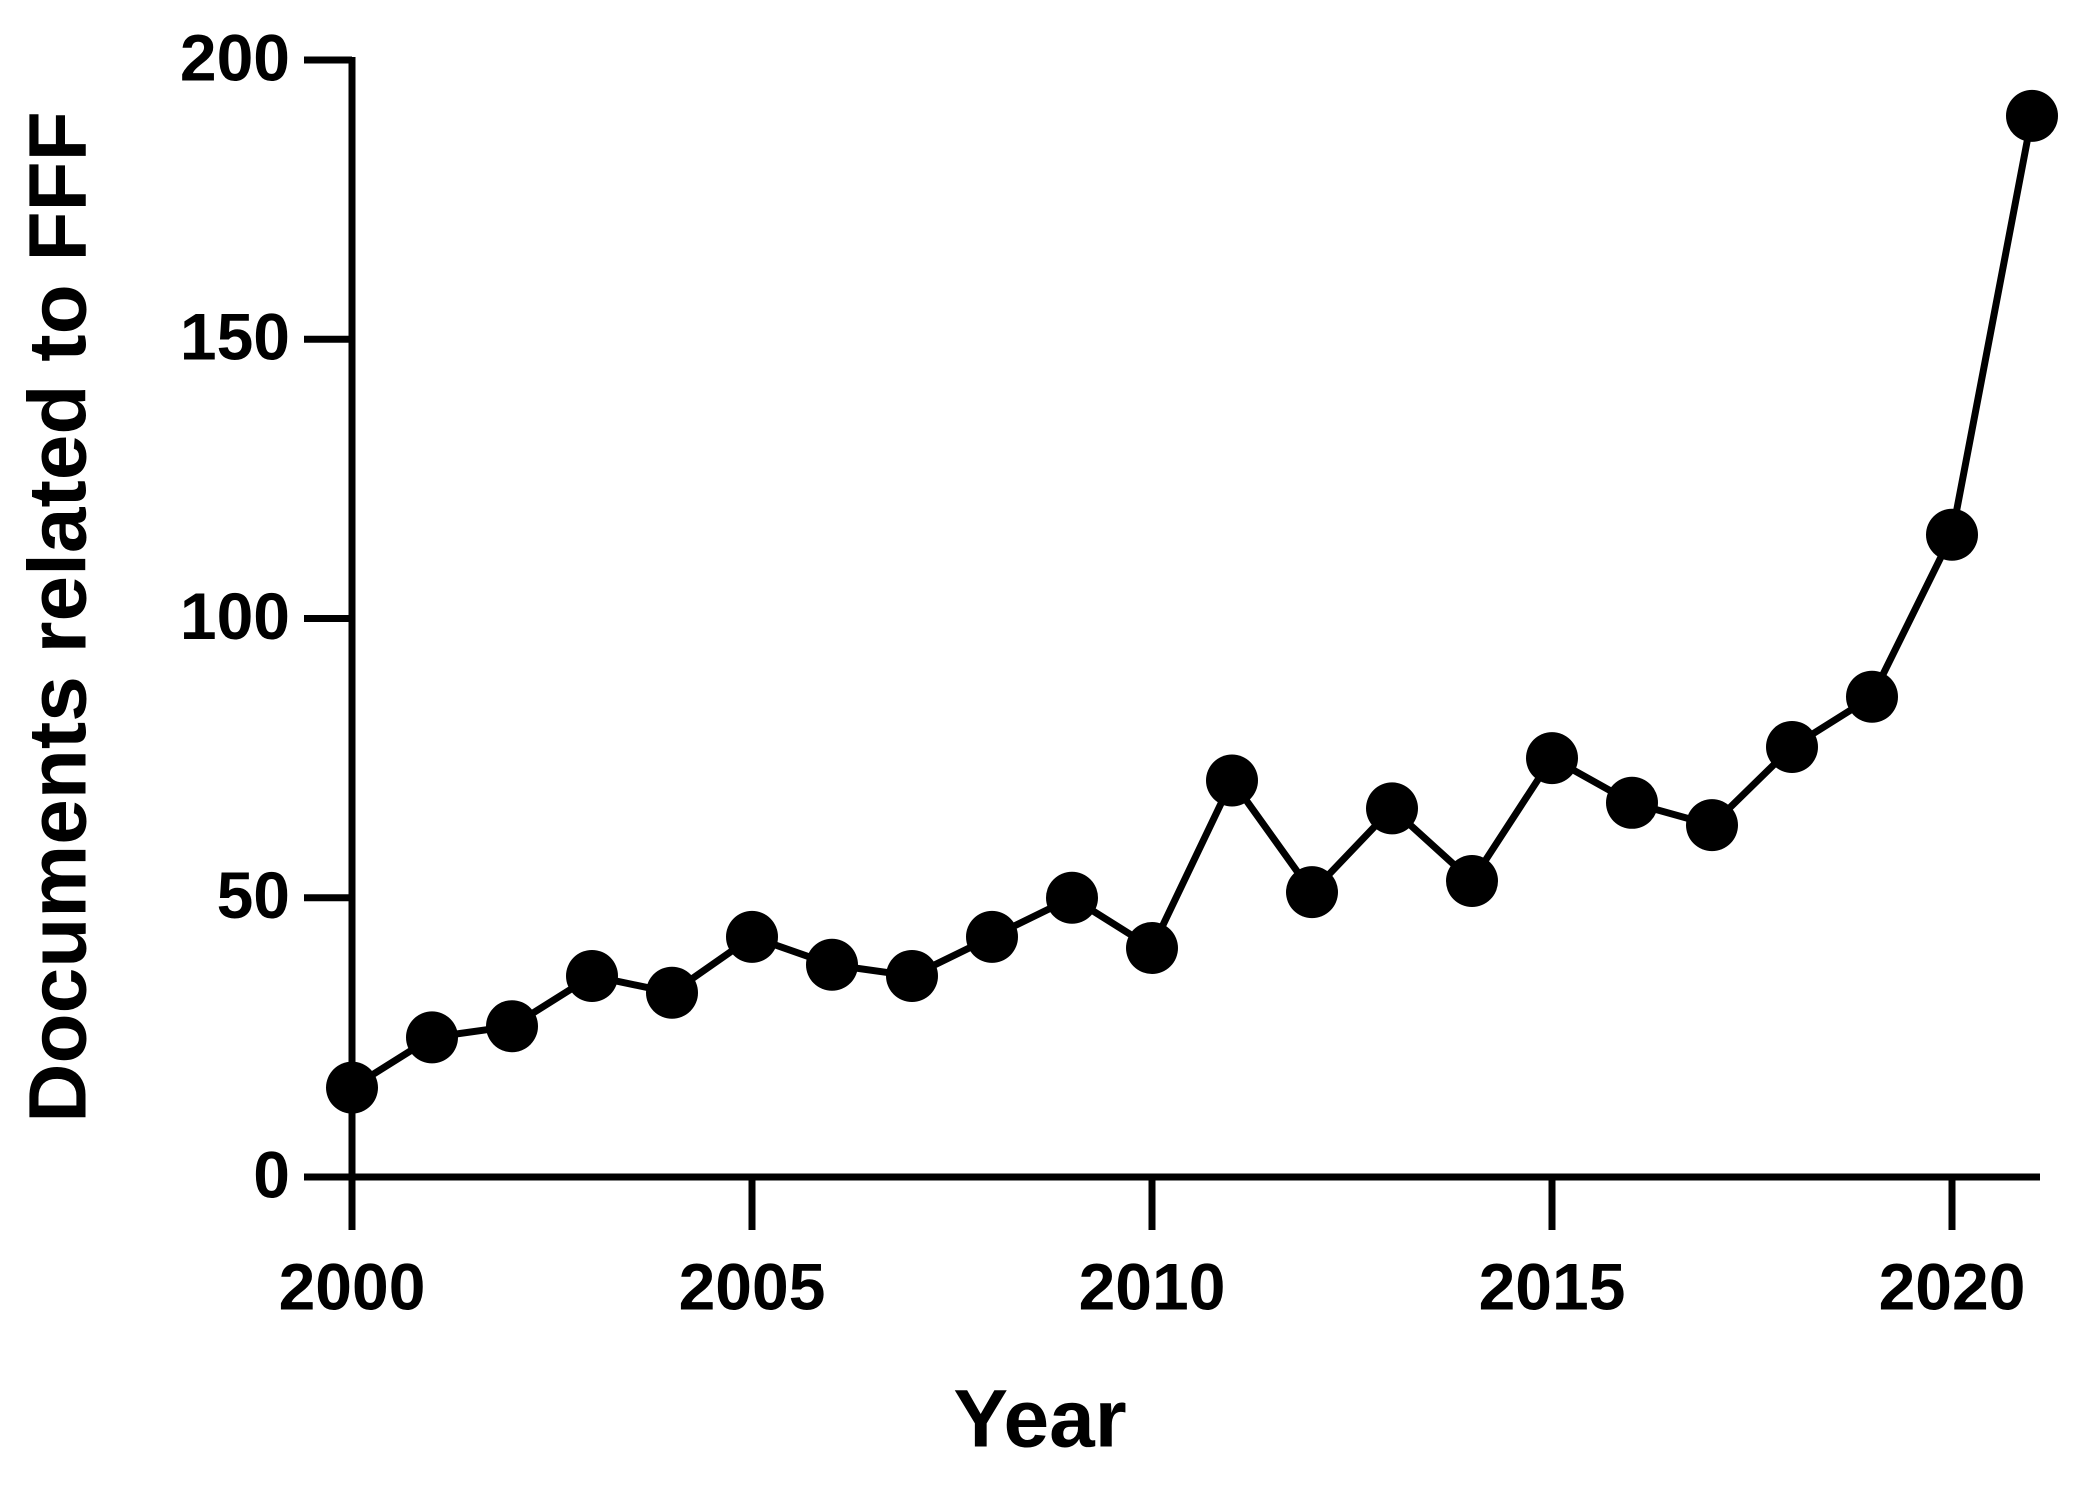 The width and height of the screenshot is (2078, 1486). Describe the element at coordinates (752, 1286) in the screenshot. I see `x-tick-label: 2005` at that location.